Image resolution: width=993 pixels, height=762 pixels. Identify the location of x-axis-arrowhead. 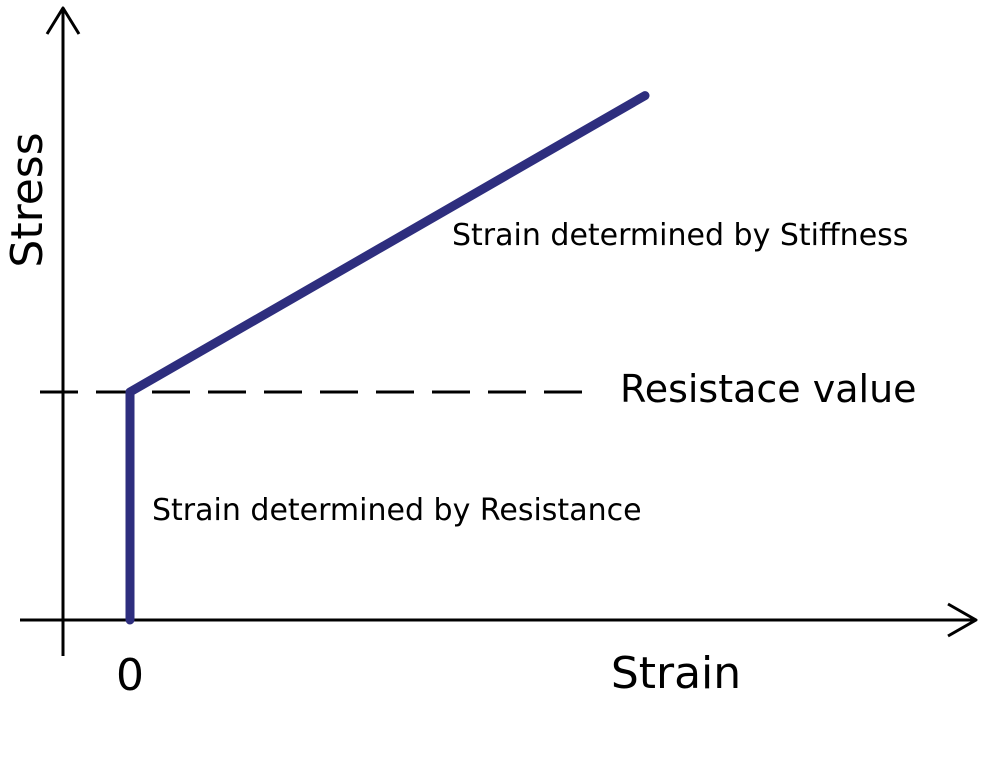
(962, 620).